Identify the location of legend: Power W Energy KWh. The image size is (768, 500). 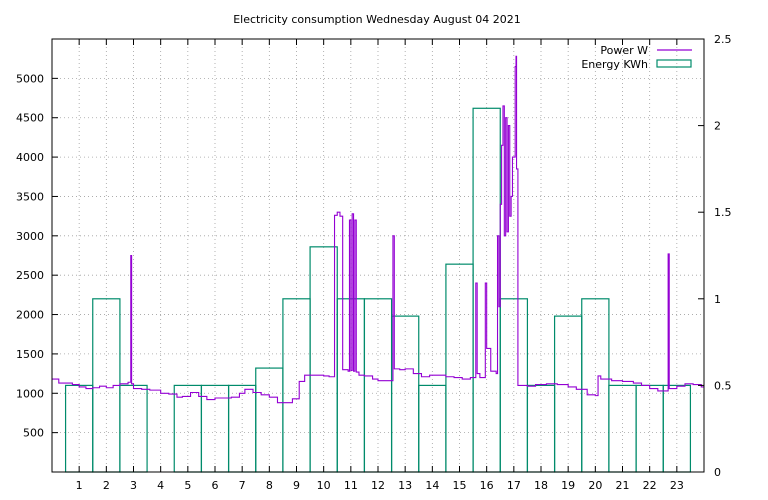
(636, 57).